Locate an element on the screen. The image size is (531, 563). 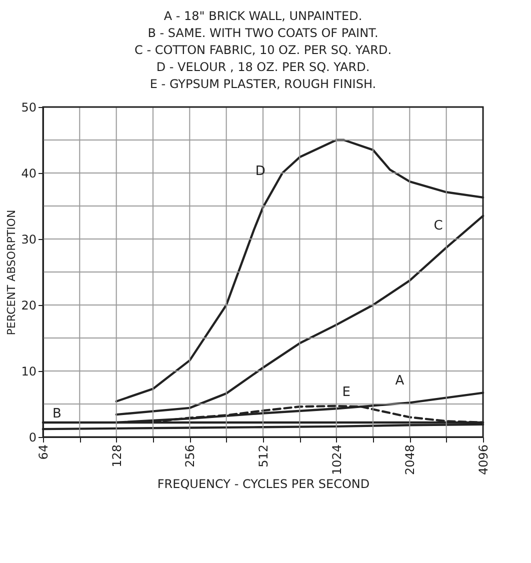
series-label: A is located at coordinates (399, 381).